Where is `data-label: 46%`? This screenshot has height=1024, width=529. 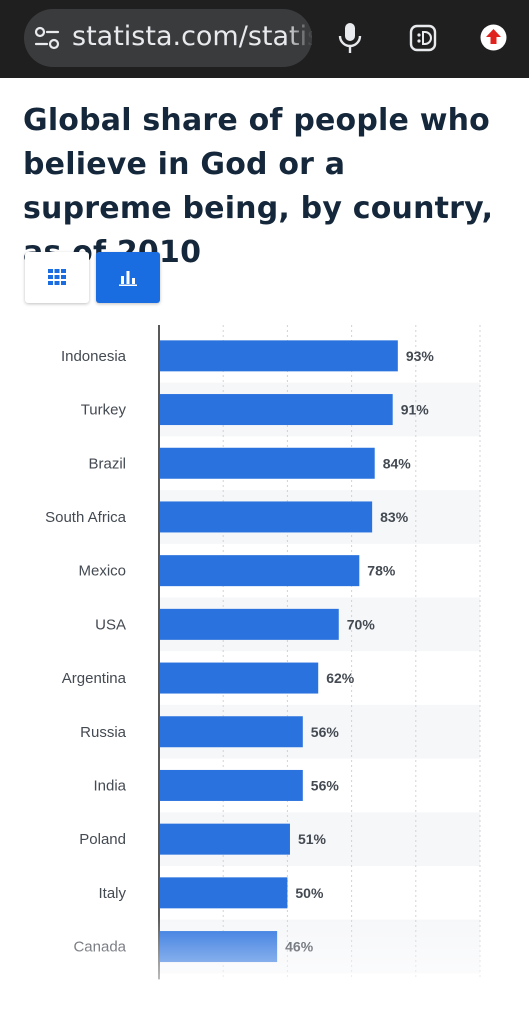
data-label: 46% is located at coordinates (299, 947).